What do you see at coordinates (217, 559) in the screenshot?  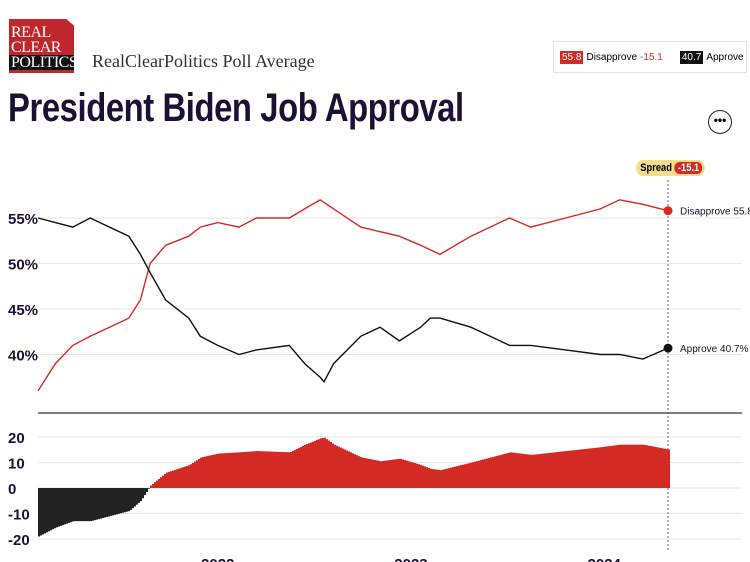 I see `x-tick-label: 2022` at bounding box center [217, 559].